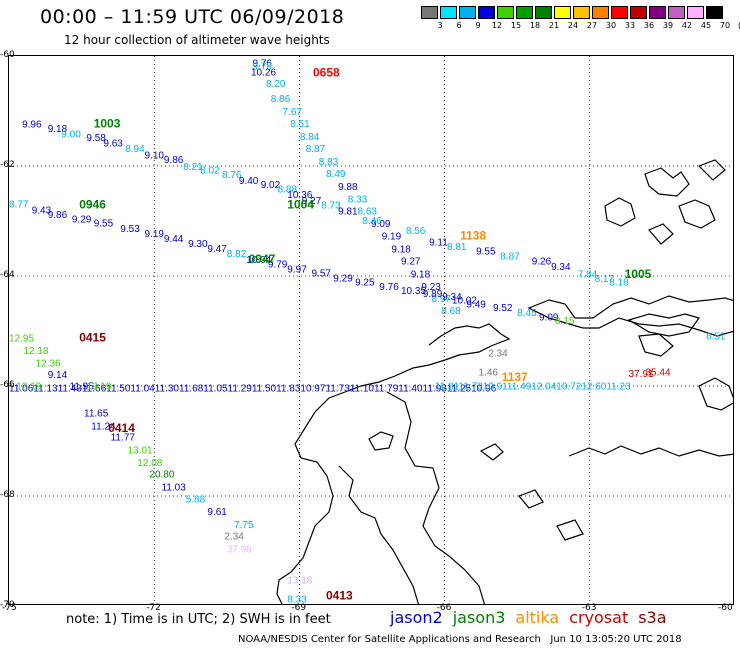 Image resolution: width=740 pixels, height=650 pixels. I want to click on wave-height-label: 8.56, so click(416, 231).